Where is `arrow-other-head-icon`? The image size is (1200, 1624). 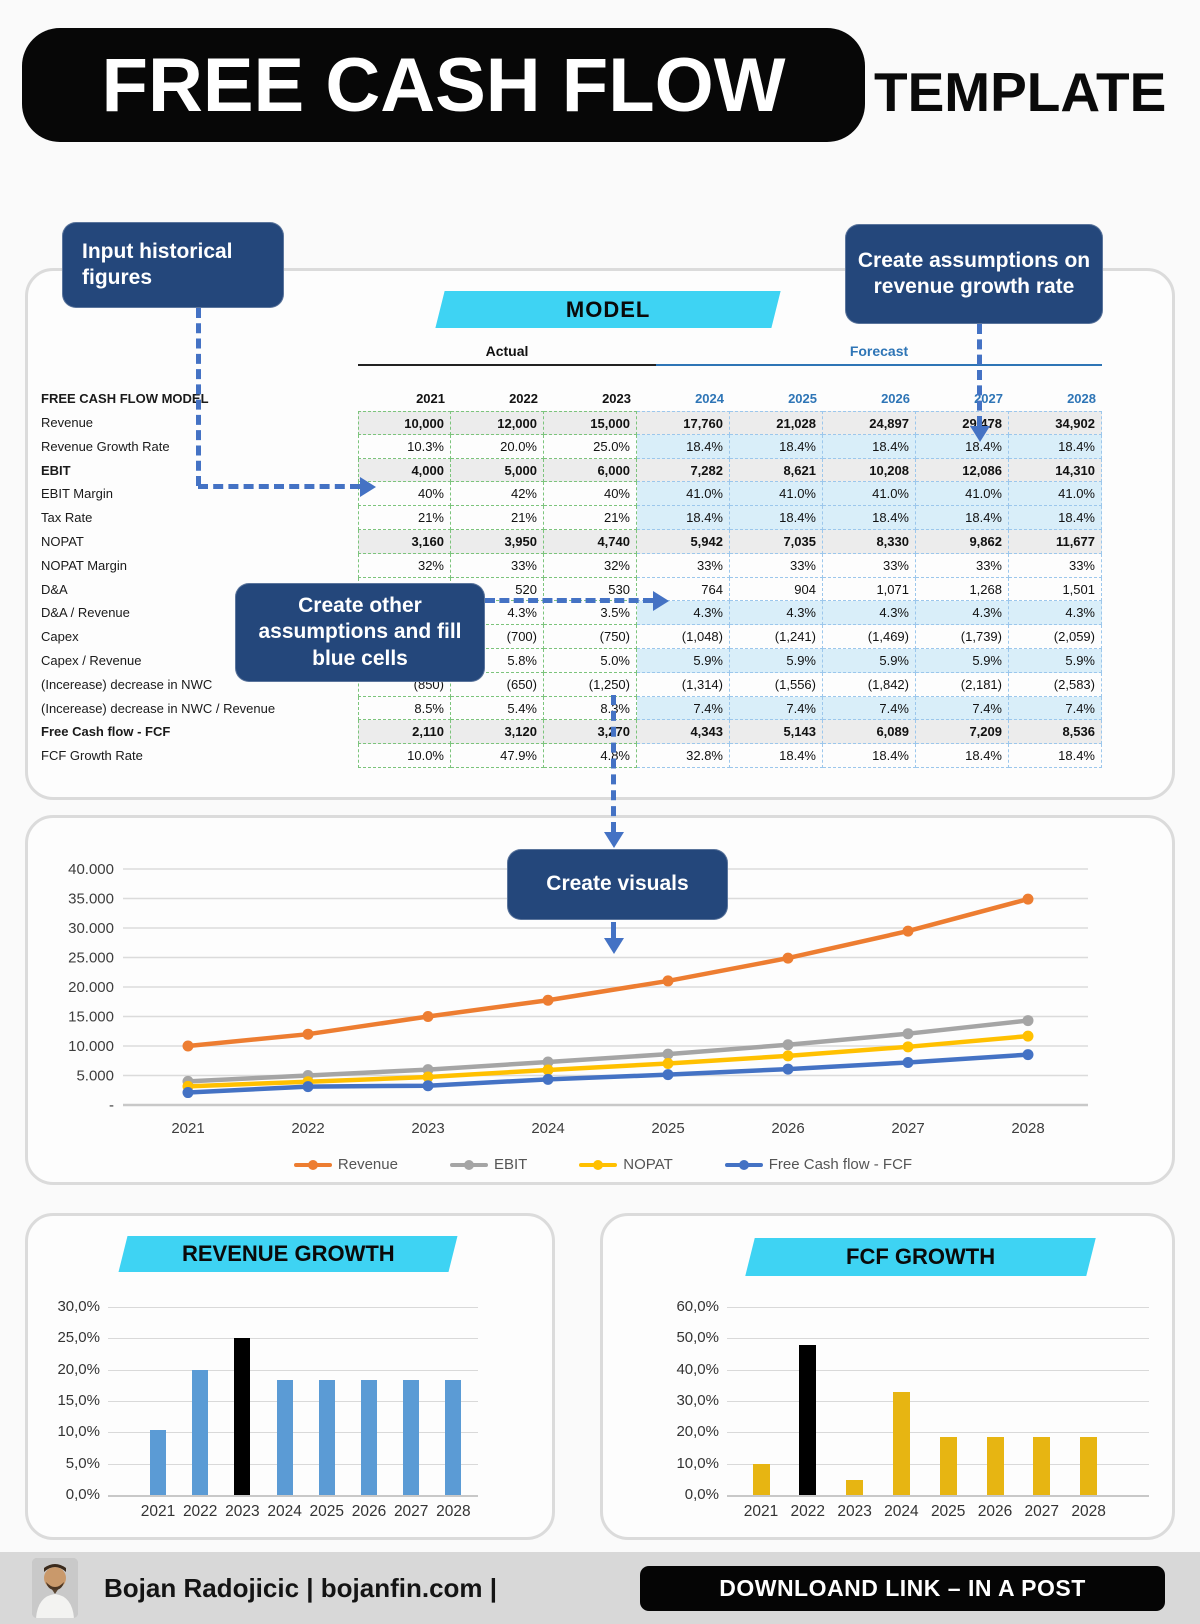
arrow-other-head-icon is located at coordinates (661, 601).